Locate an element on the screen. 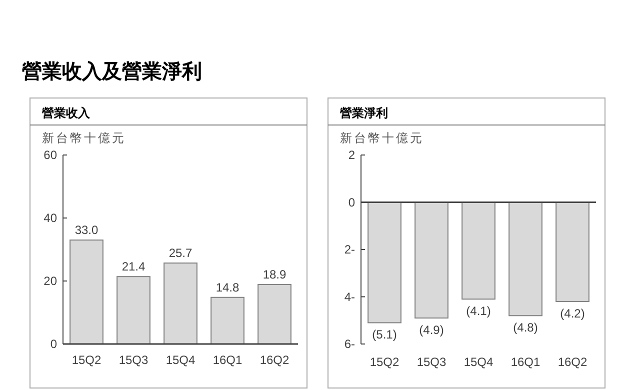 This screenshot has height=390, width=635. data-label: 18.9 is located at coordinates (274, 274).